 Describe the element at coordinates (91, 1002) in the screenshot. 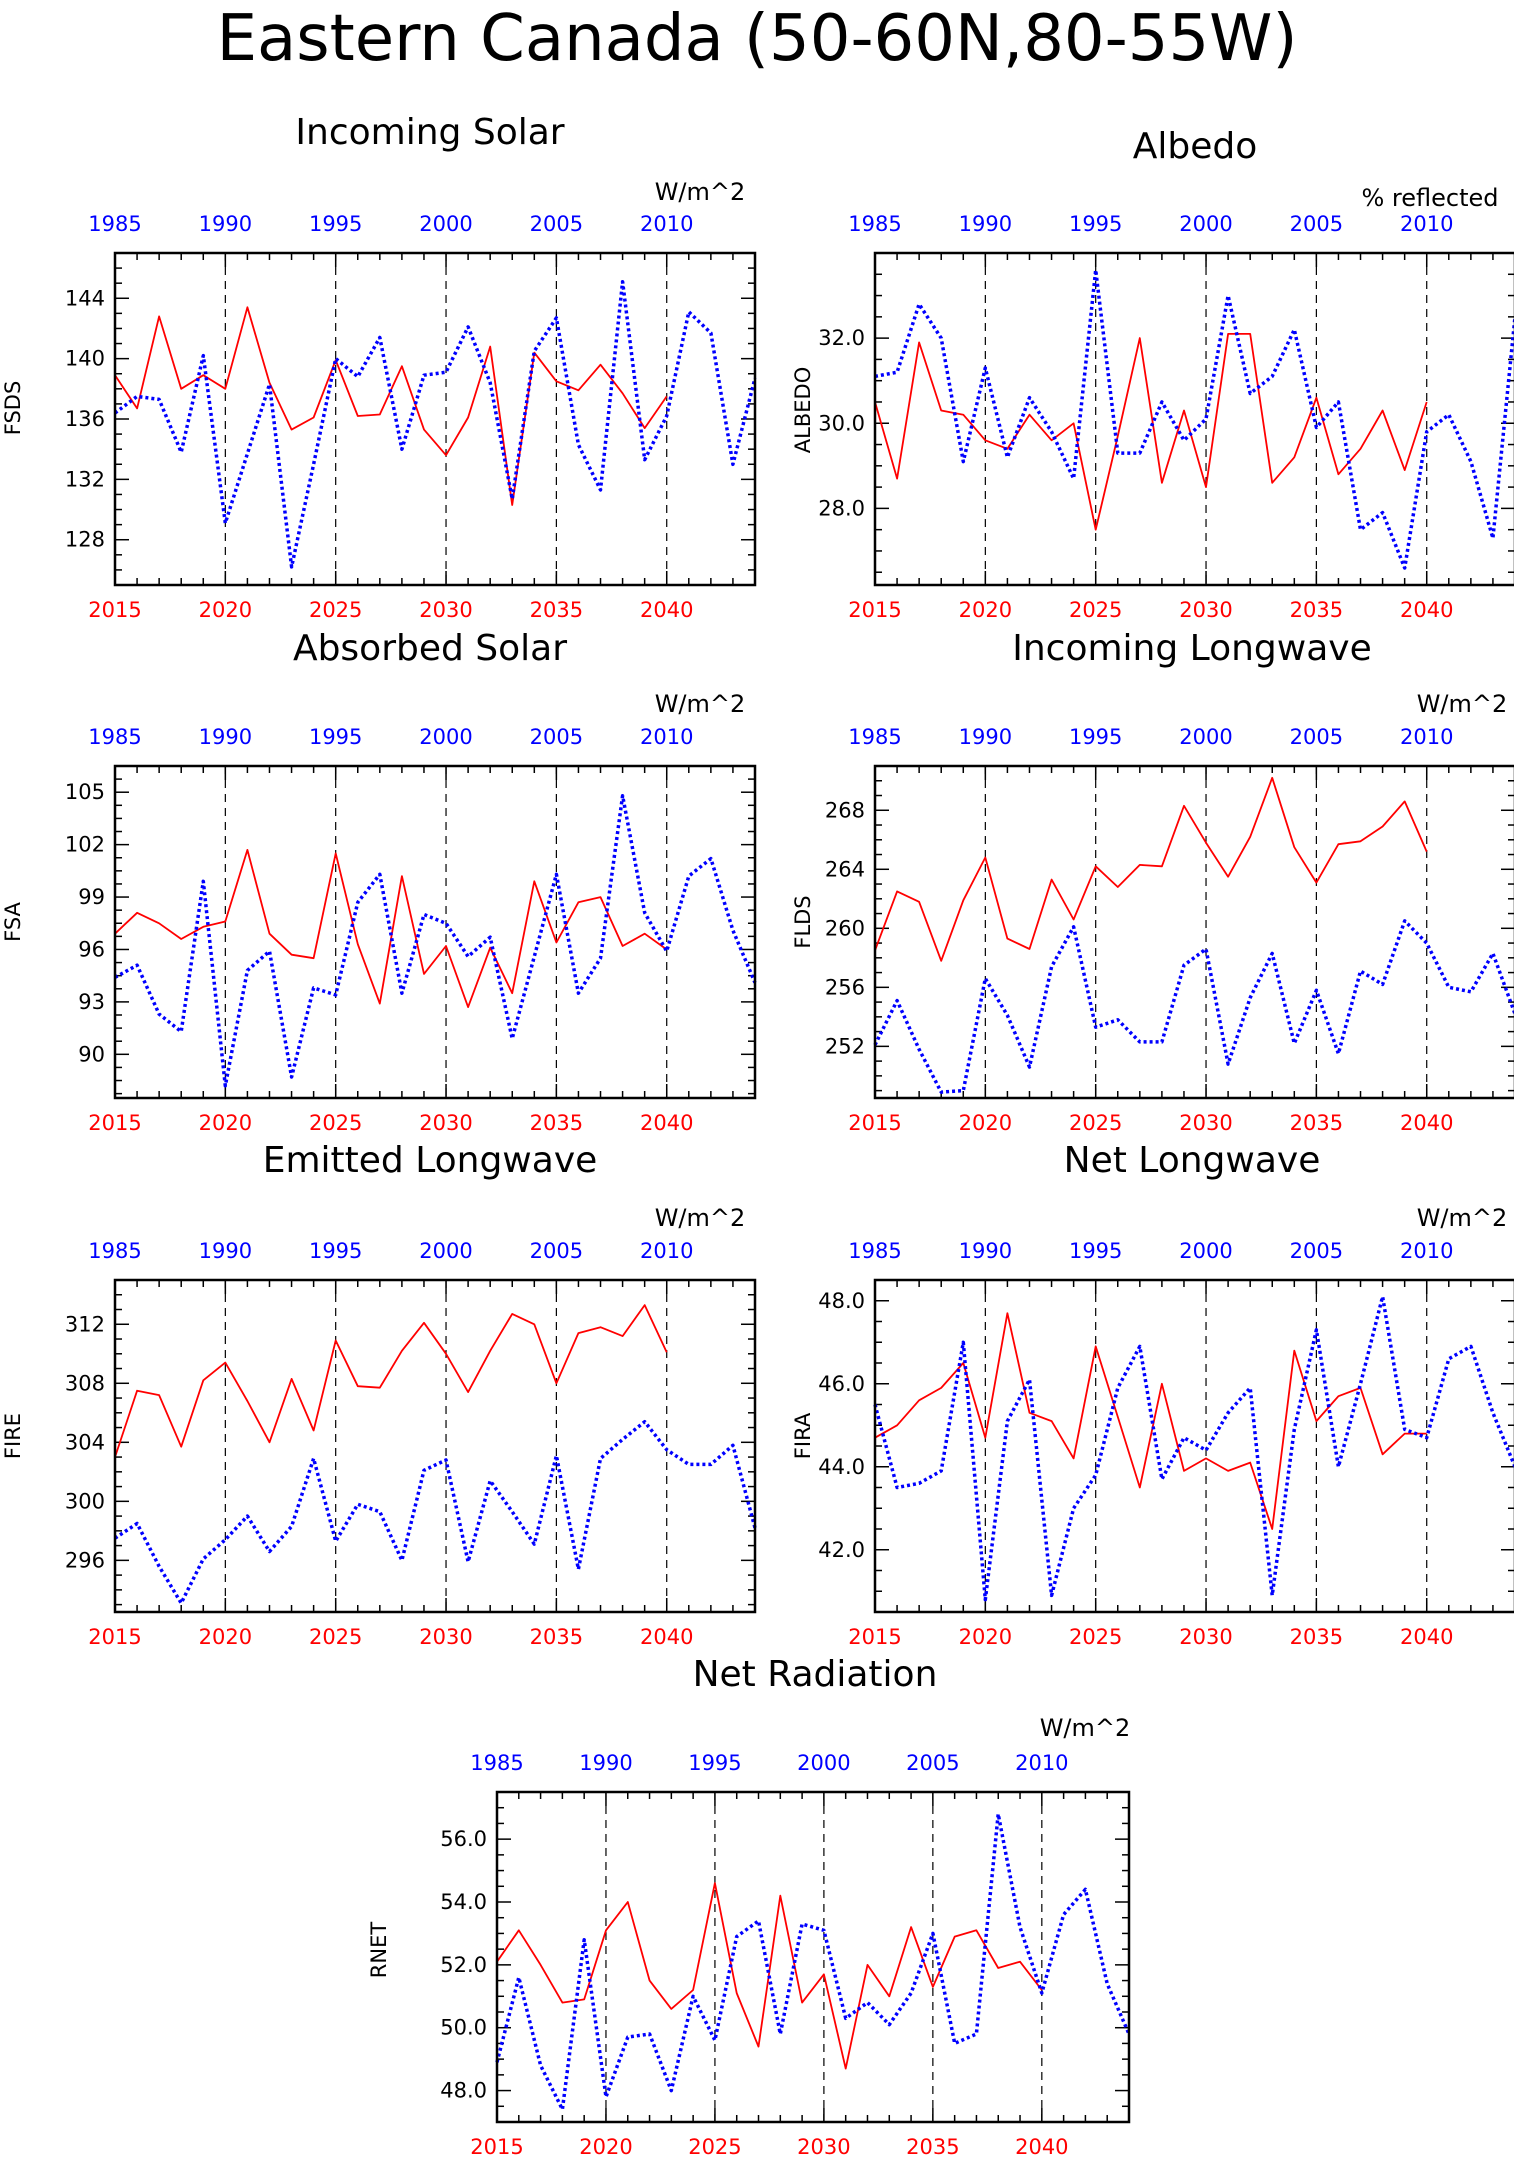

I see `y-tick-label: 93` at that location.